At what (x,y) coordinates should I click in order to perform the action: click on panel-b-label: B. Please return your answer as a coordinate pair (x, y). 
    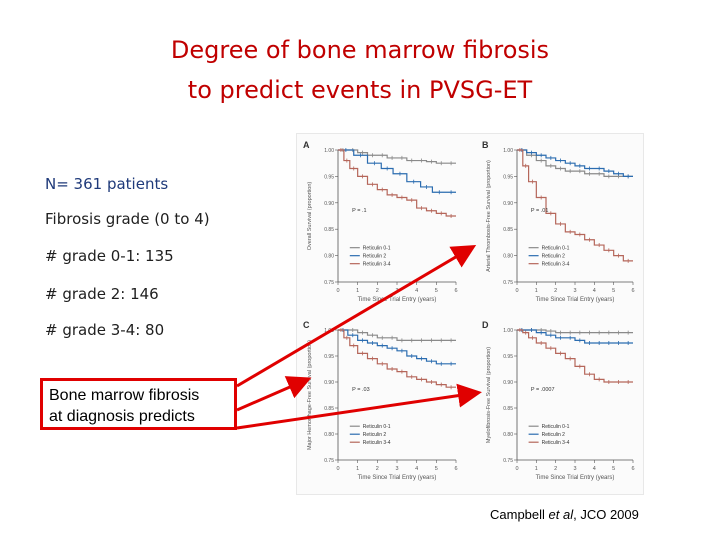
    Looking at the image, I should click on (485, 145).